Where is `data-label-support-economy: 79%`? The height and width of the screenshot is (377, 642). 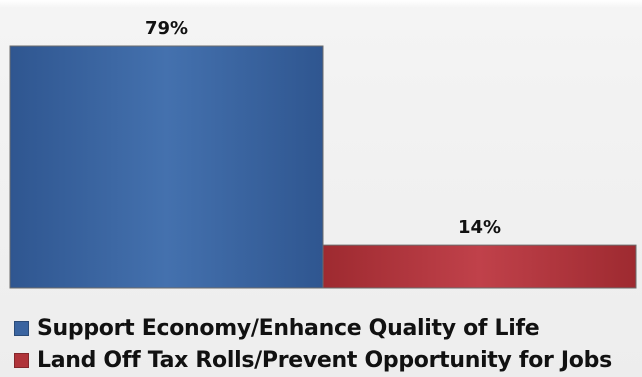 data-label-support-economy: 79% is located at coordinates (166, 28).